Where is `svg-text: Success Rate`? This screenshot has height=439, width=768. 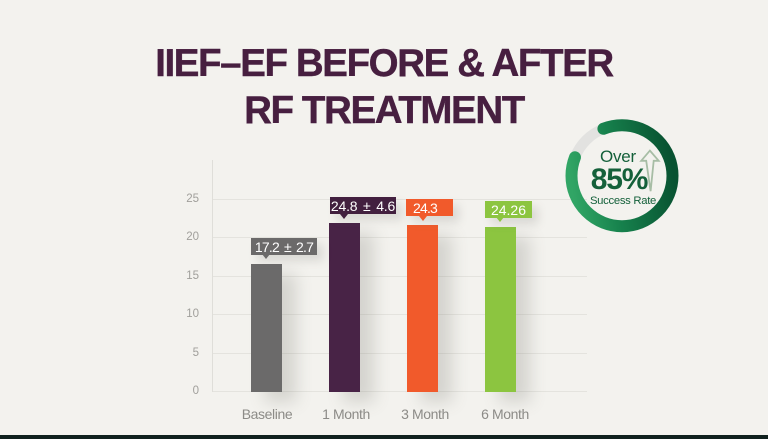
svg-text: Success Rate is located at coordinates (623, 201).